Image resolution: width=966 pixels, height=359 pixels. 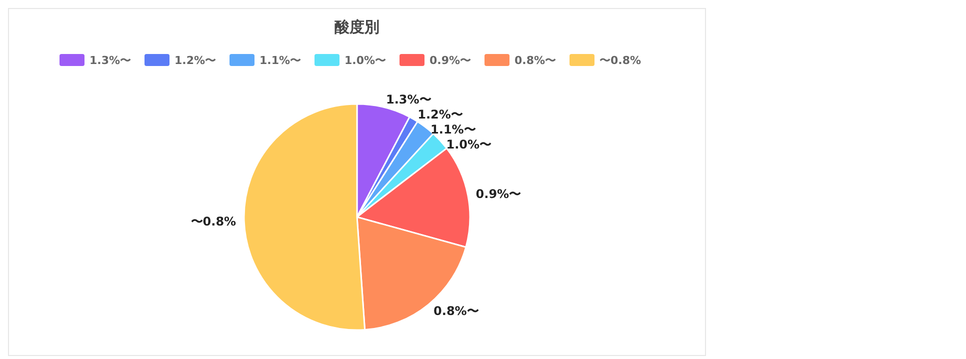 What do you see at coordinates (469, 145) in the screenshot?
I see `slice-label: 1.0%〜` at bounding box center [469, 145].